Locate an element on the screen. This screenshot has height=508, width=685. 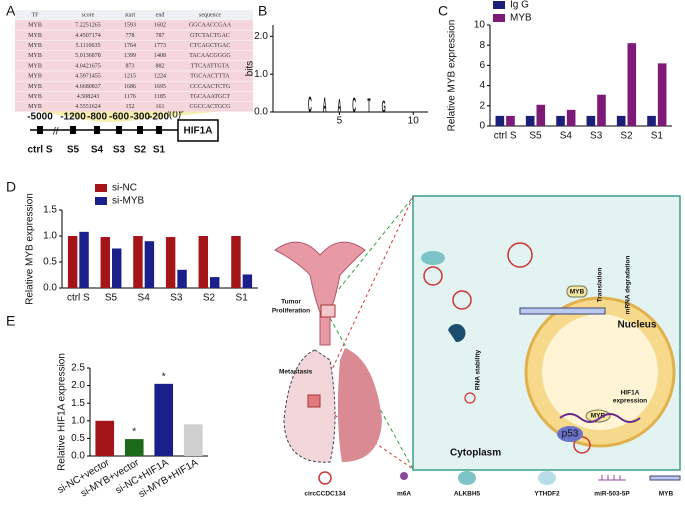
table-cell: 1408 is located at coordinates (160, 56).